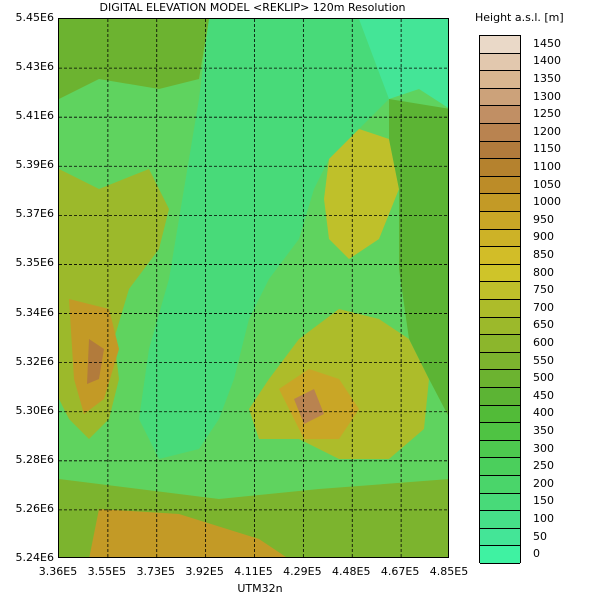  Describe the element at coordinates (543, 378) in the screenshot. I see `legend-label: 500` at that location.